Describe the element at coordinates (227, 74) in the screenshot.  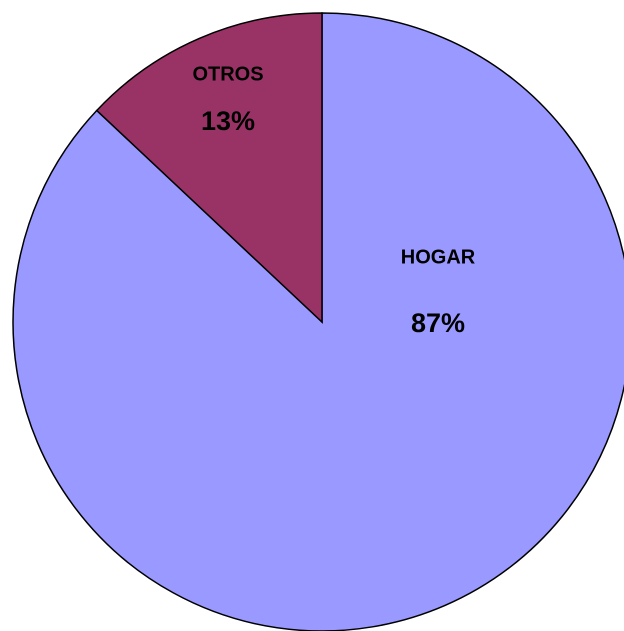
I see `slice-name: OTROS` at that location.